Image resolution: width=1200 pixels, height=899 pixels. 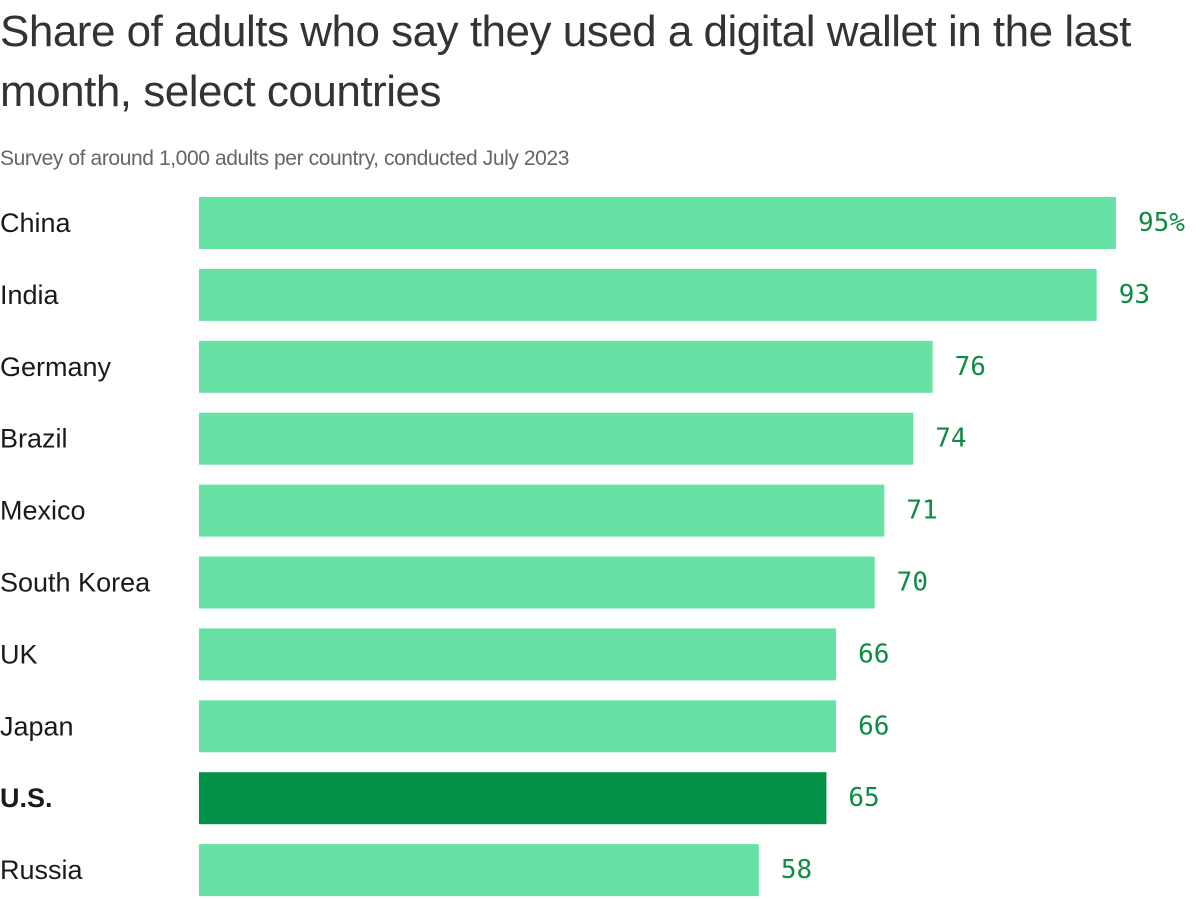 What do you see at coordinates (921, 511) in the screenshot?
I see `value-label: 71` at bounding box center [921, 511].